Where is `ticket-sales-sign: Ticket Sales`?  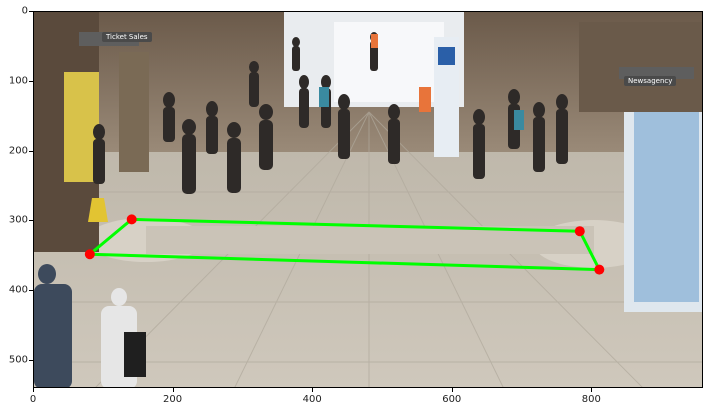 ticket-sales-sign: Ticket Sales is located at coordinates (127, 37).